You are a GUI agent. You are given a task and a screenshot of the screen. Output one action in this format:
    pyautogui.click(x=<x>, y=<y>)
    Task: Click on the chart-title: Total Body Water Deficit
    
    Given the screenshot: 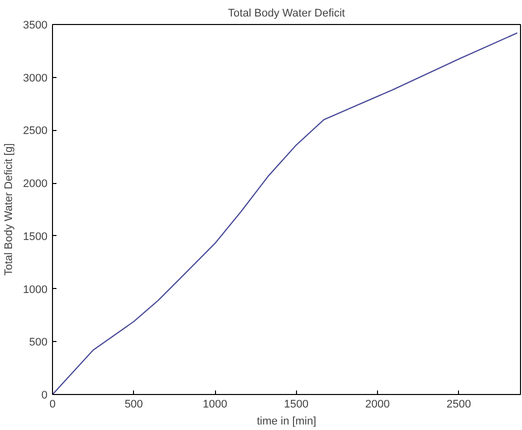 What is the action you would take?
    pyautogui.click(x=286, y=14)
    